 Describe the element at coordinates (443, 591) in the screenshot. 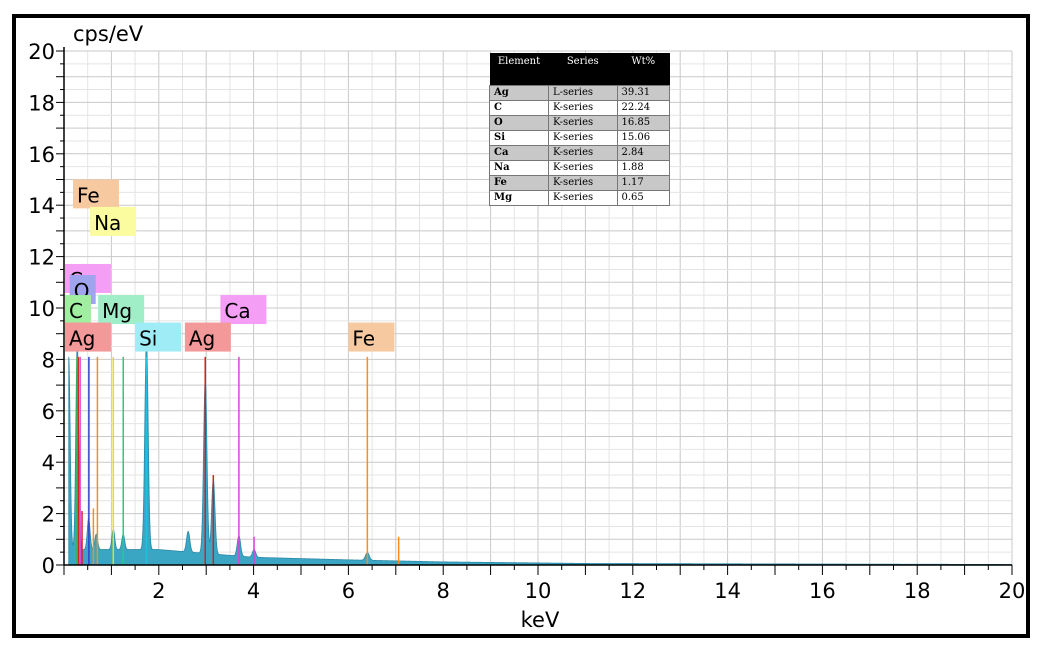

I see `x-tick-label: 8` at that location.